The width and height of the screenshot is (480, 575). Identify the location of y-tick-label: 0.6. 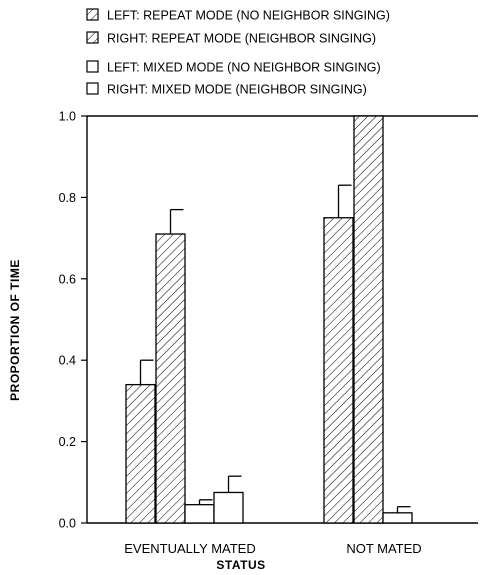
(67, 279).